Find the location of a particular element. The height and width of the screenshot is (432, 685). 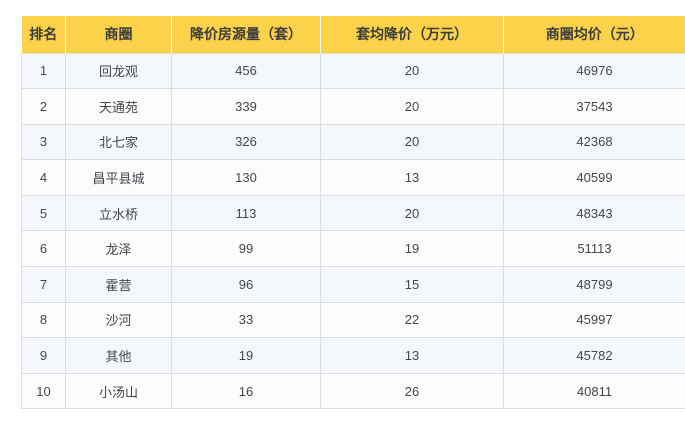

cell-district: 小汤山 is located at coordinates (118, 391).